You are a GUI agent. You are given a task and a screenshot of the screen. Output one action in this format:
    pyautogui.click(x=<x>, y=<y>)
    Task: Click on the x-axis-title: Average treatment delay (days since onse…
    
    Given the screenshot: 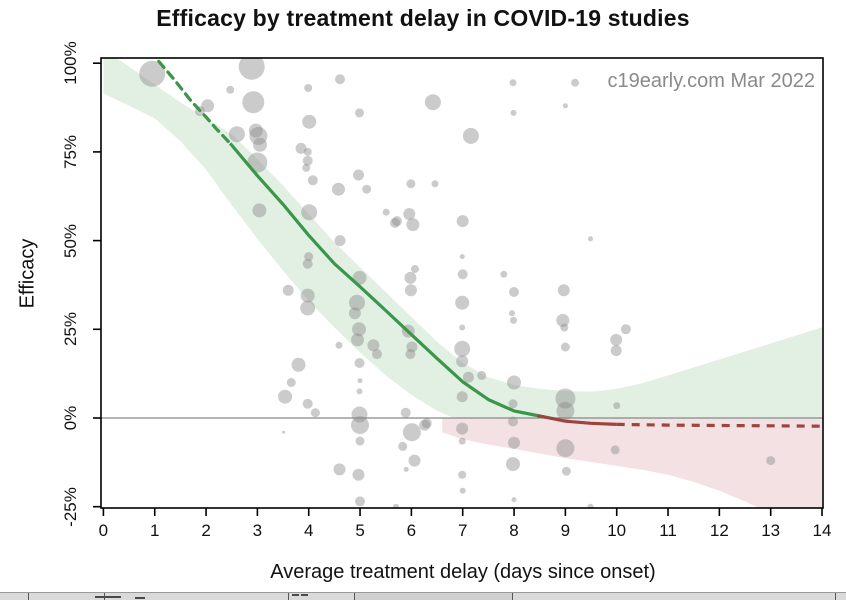 What is the action you would take?
    pyautogui.click(x=463, y=572)
    